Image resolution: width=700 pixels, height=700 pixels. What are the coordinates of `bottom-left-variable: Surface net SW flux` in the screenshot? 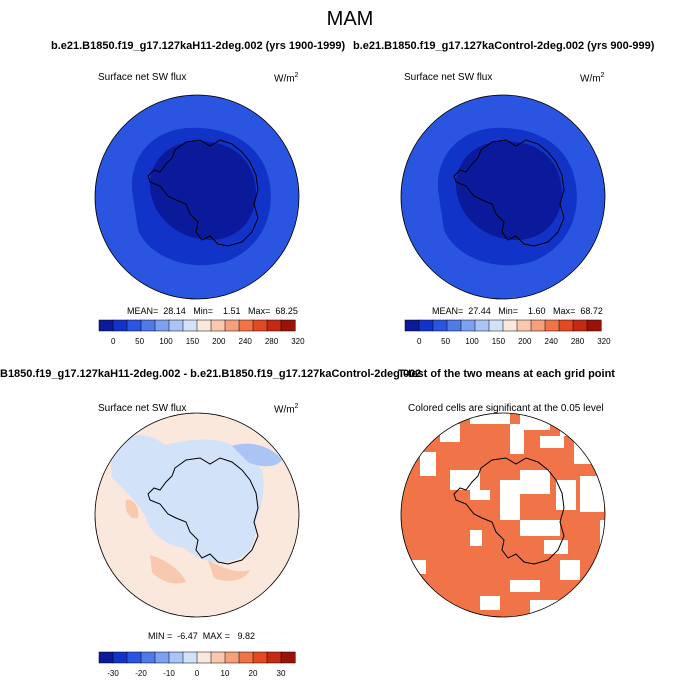 It's located at (142, 408).